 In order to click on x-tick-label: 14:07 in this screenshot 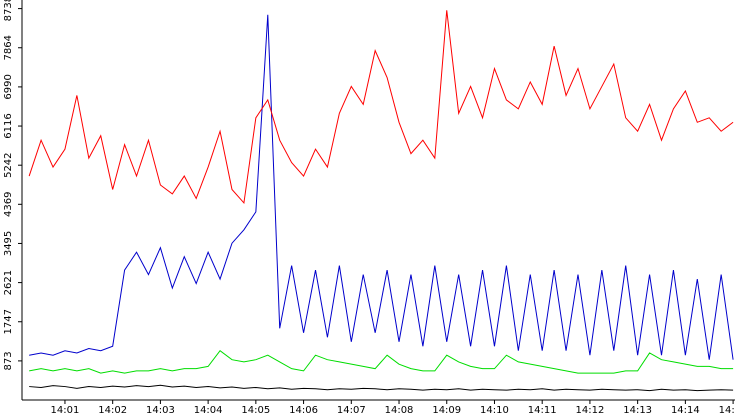, I will do `click(351, 410)`.